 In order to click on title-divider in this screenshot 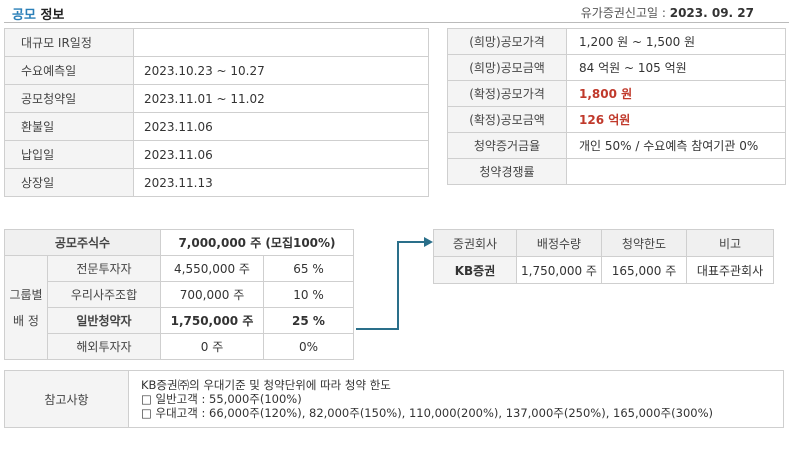, I will do `click(396, 22)`.